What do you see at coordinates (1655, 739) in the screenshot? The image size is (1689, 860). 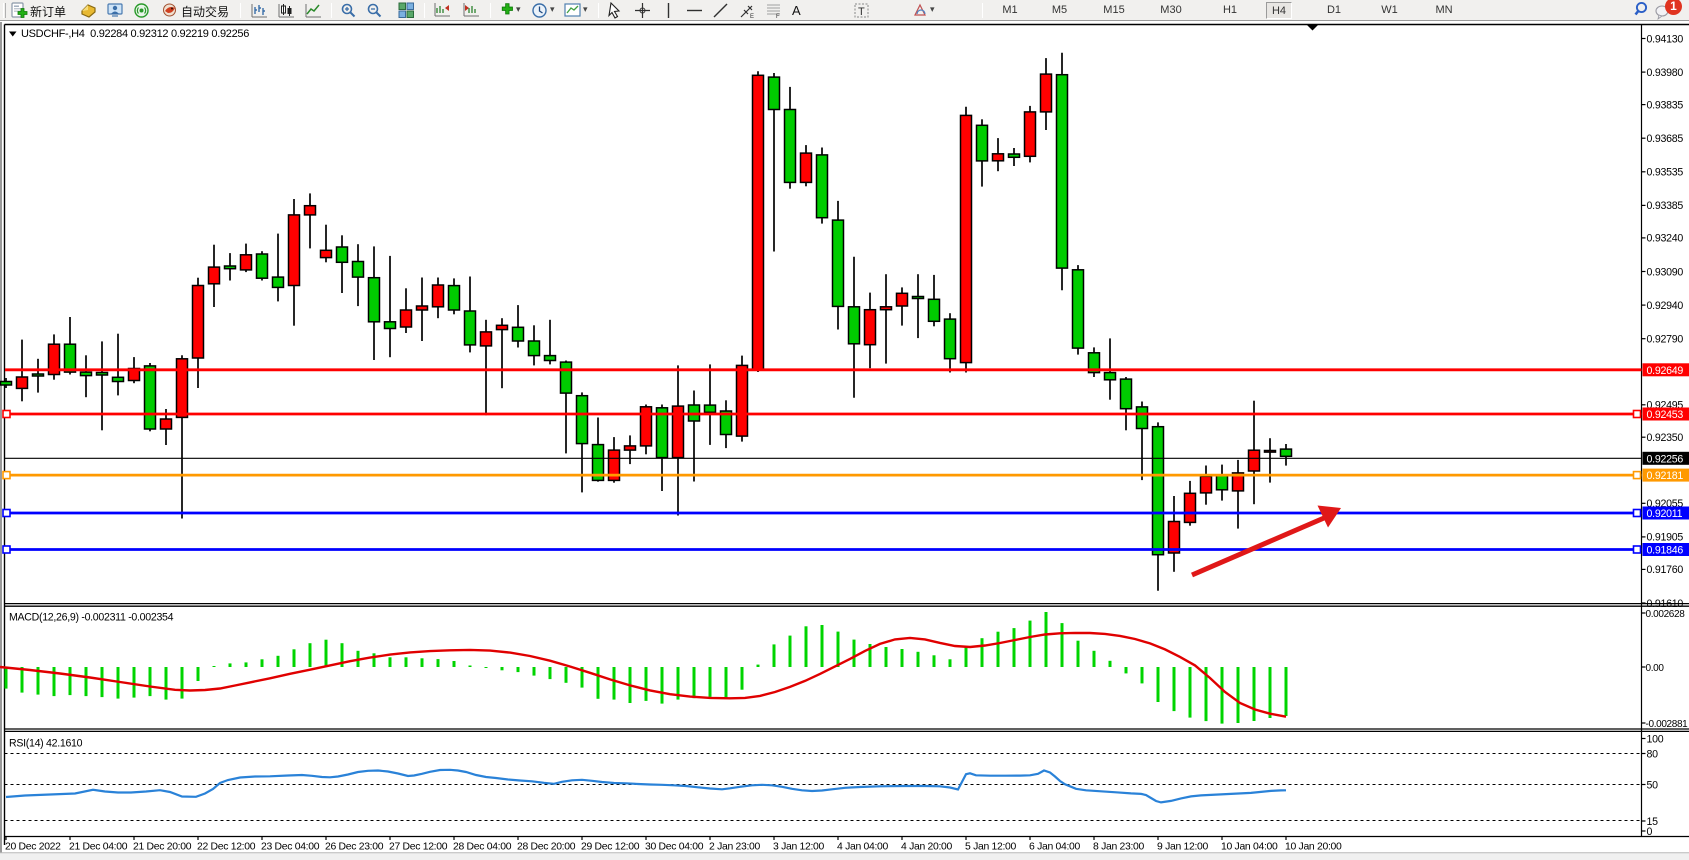 I see `svg-text: 100` at bounding box center [1655, 739].